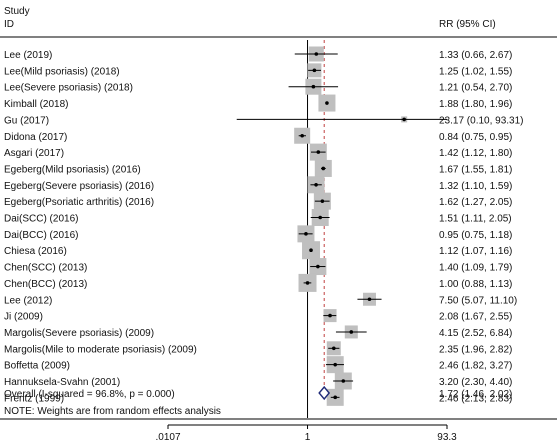  I want to click on study-ci-text: 1.12 (1.07, 1.16), so click(475, 251).